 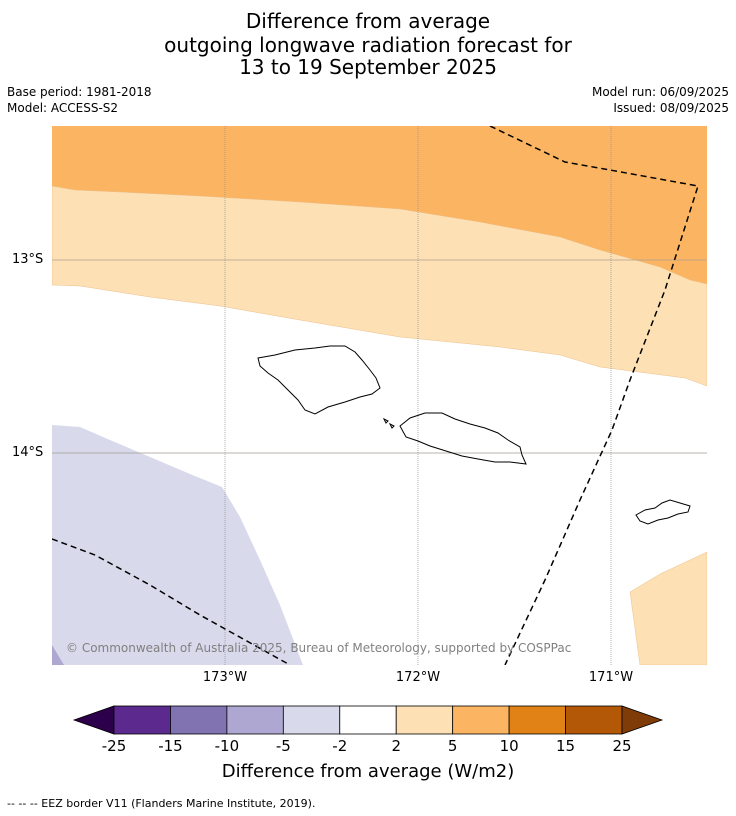 What do you see at coordinates (170, 746) in the screenshot?
I see `colorbar-tick-label: -15` at bounding box center [170, 746].